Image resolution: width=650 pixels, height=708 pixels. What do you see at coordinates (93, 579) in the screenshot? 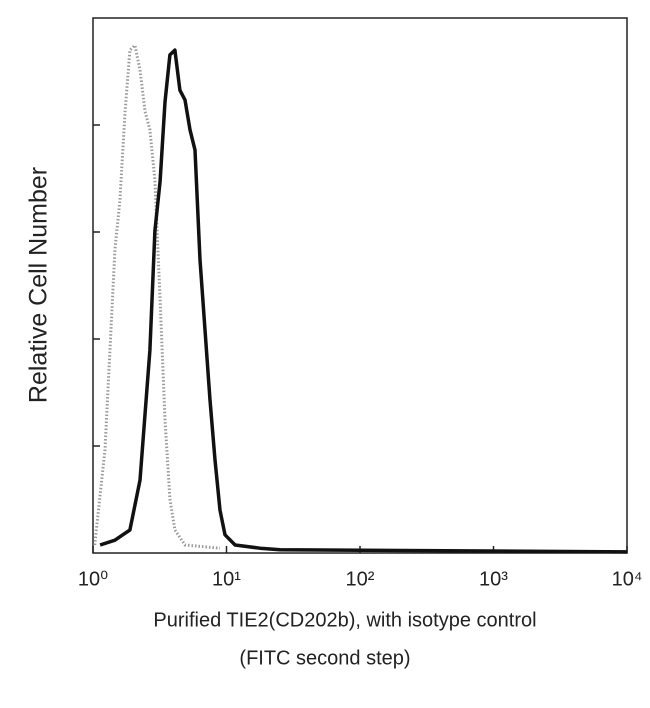
I see `x-tick-label: 10⁰` at bounding box center [93, 579].